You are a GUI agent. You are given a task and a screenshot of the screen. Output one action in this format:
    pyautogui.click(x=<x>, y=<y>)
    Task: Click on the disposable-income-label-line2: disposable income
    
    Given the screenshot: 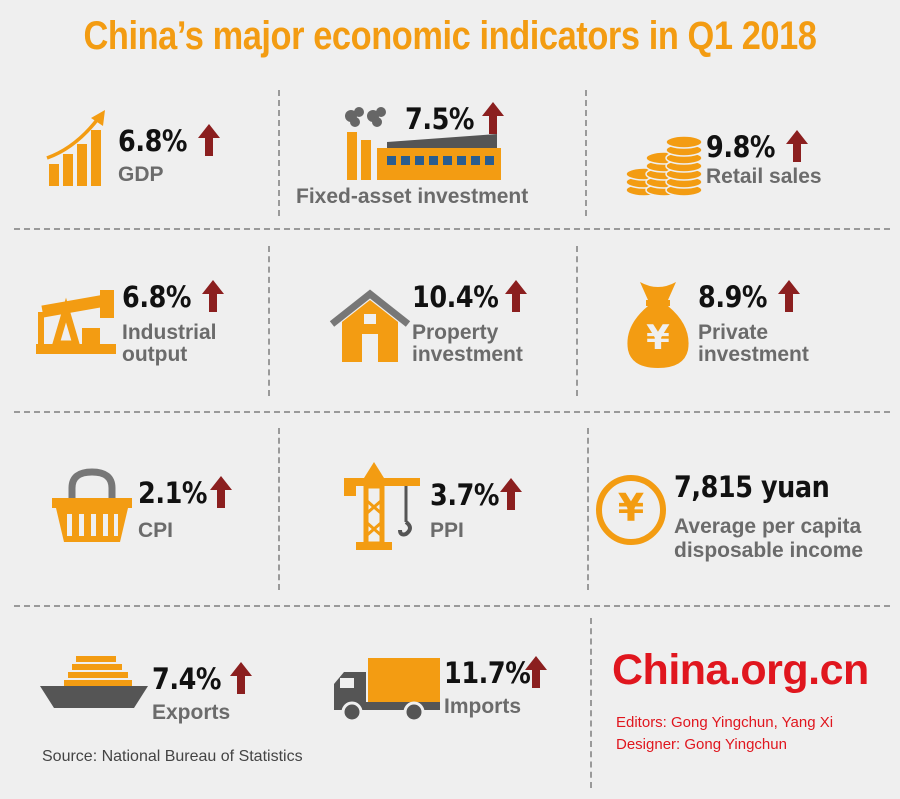 What is the action you would take?
    pyautogui.click(x=769, y=550)
    